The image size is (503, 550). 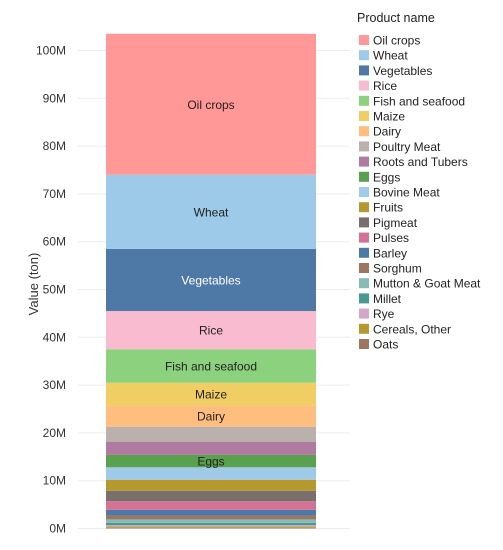 I want to click on legend-item-roots-and-tubers: Roots and Tubers, so click(x=413, y=162).